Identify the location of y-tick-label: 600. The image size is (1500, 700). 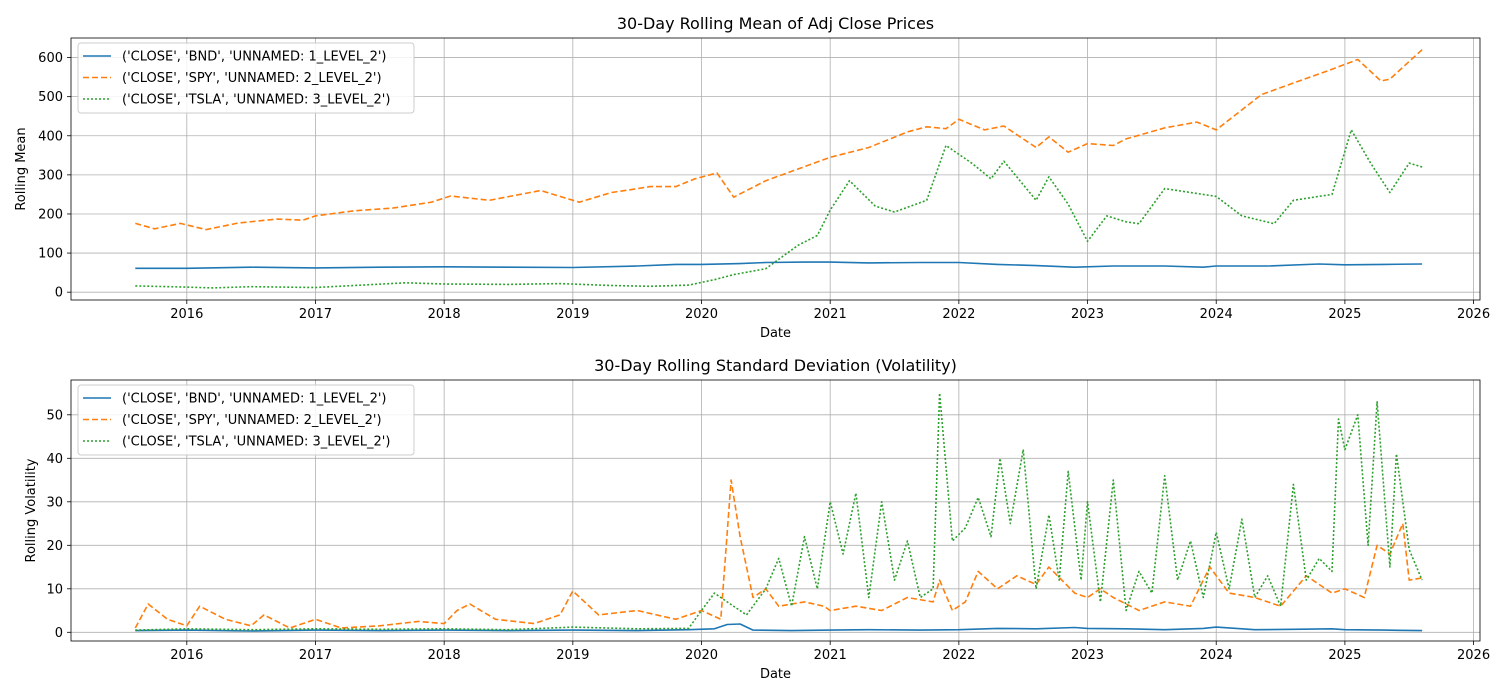
(50, 58).